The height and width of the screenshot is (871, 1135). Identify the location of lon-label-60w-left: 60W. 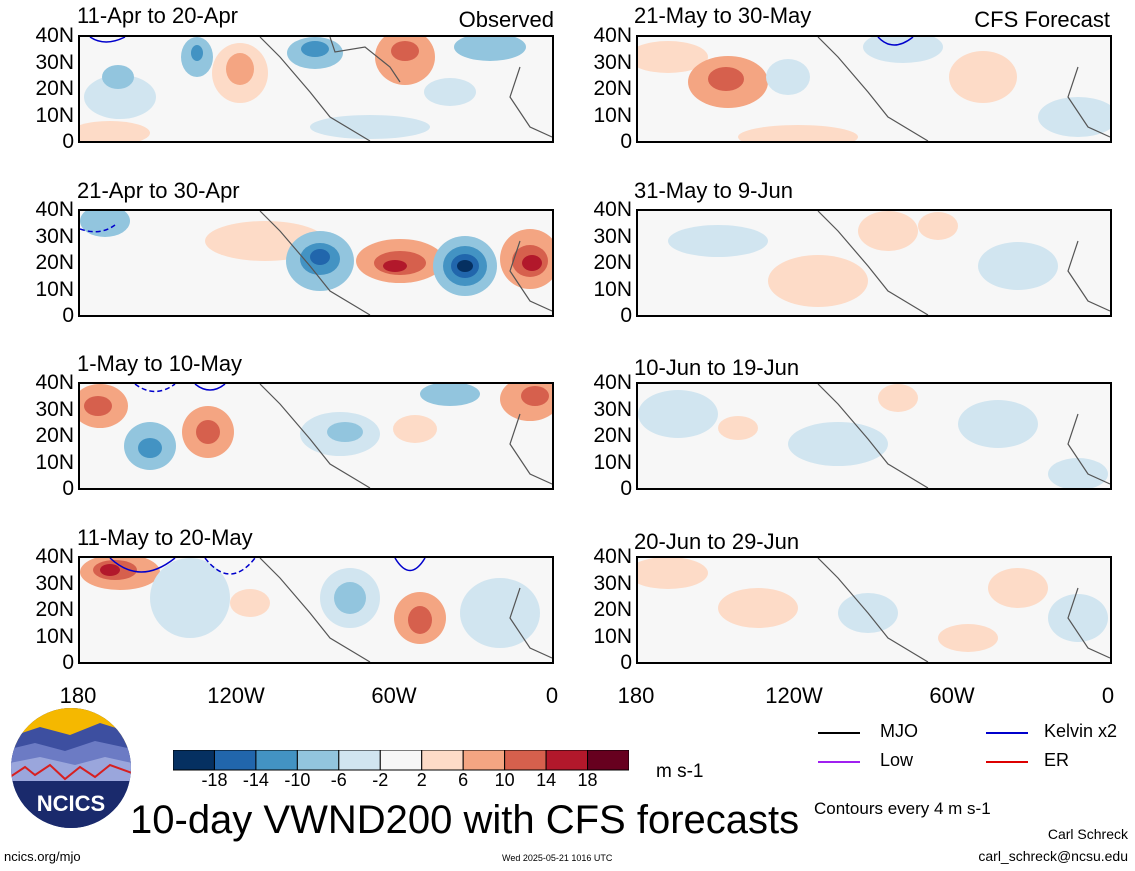
(394, 695).